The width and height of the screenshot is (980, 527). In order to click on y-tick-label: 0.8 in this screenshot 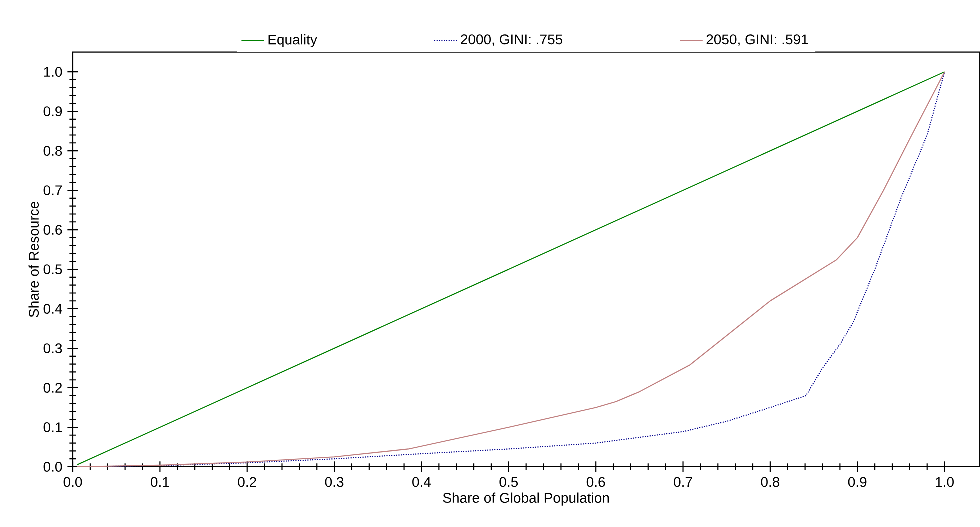, I will do `click(53, 151)`.